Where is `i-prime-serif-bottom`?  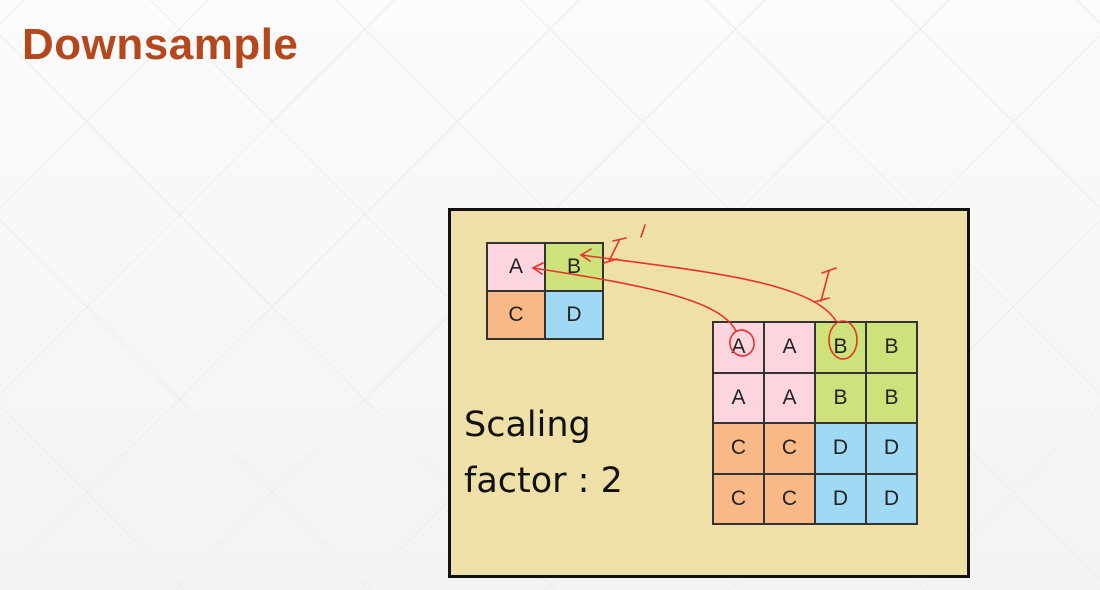 i-prime-serif-bottom is located at coordinates (610, 261).